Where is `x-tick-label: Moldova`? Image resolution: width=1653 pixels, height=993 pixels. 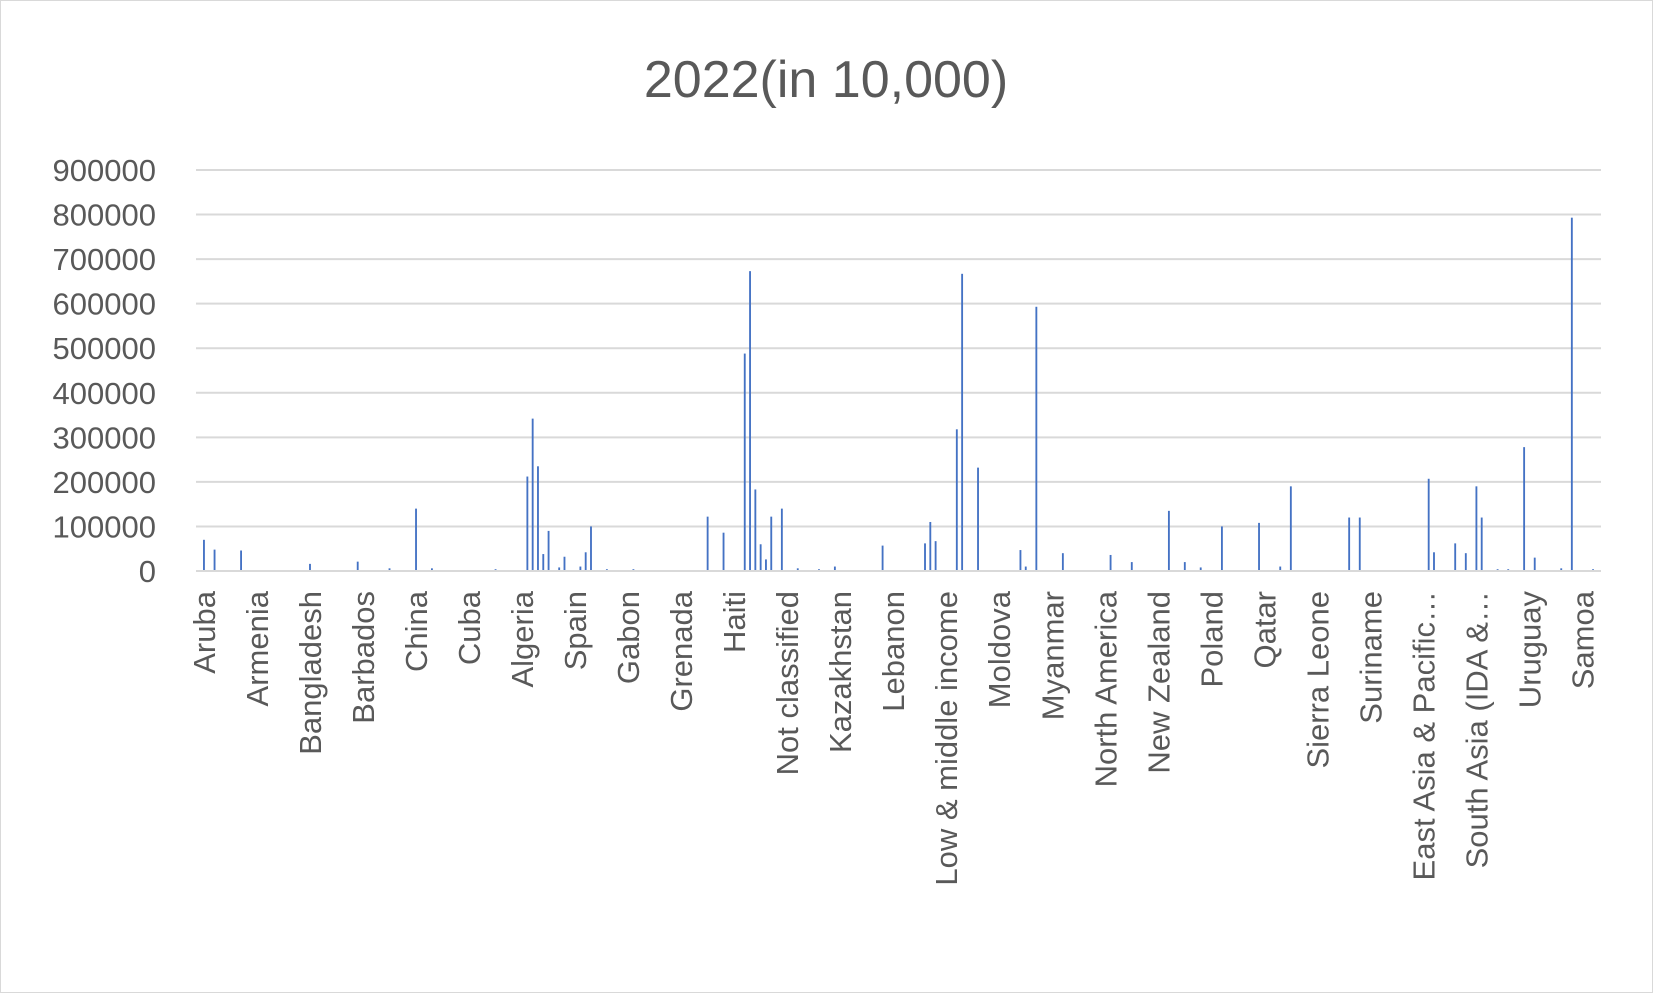
x-tick-label: Moldova is located at coordinates (999, 649).